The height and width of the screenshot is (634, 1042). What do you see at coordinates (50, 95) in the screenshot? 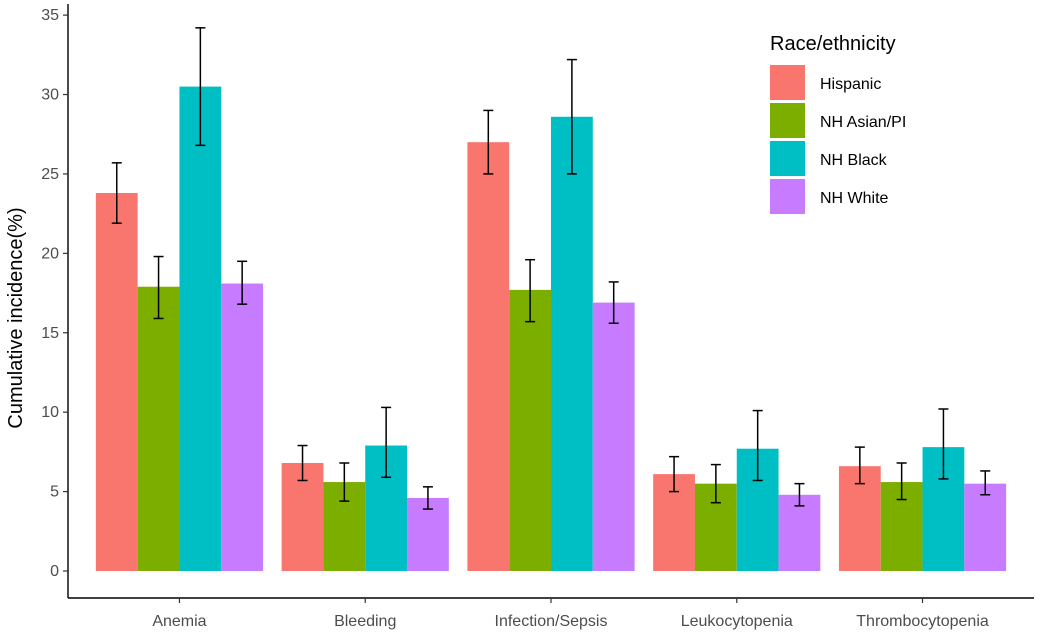
I see `y-tick-label: 30` at bounding box center [50, 95].